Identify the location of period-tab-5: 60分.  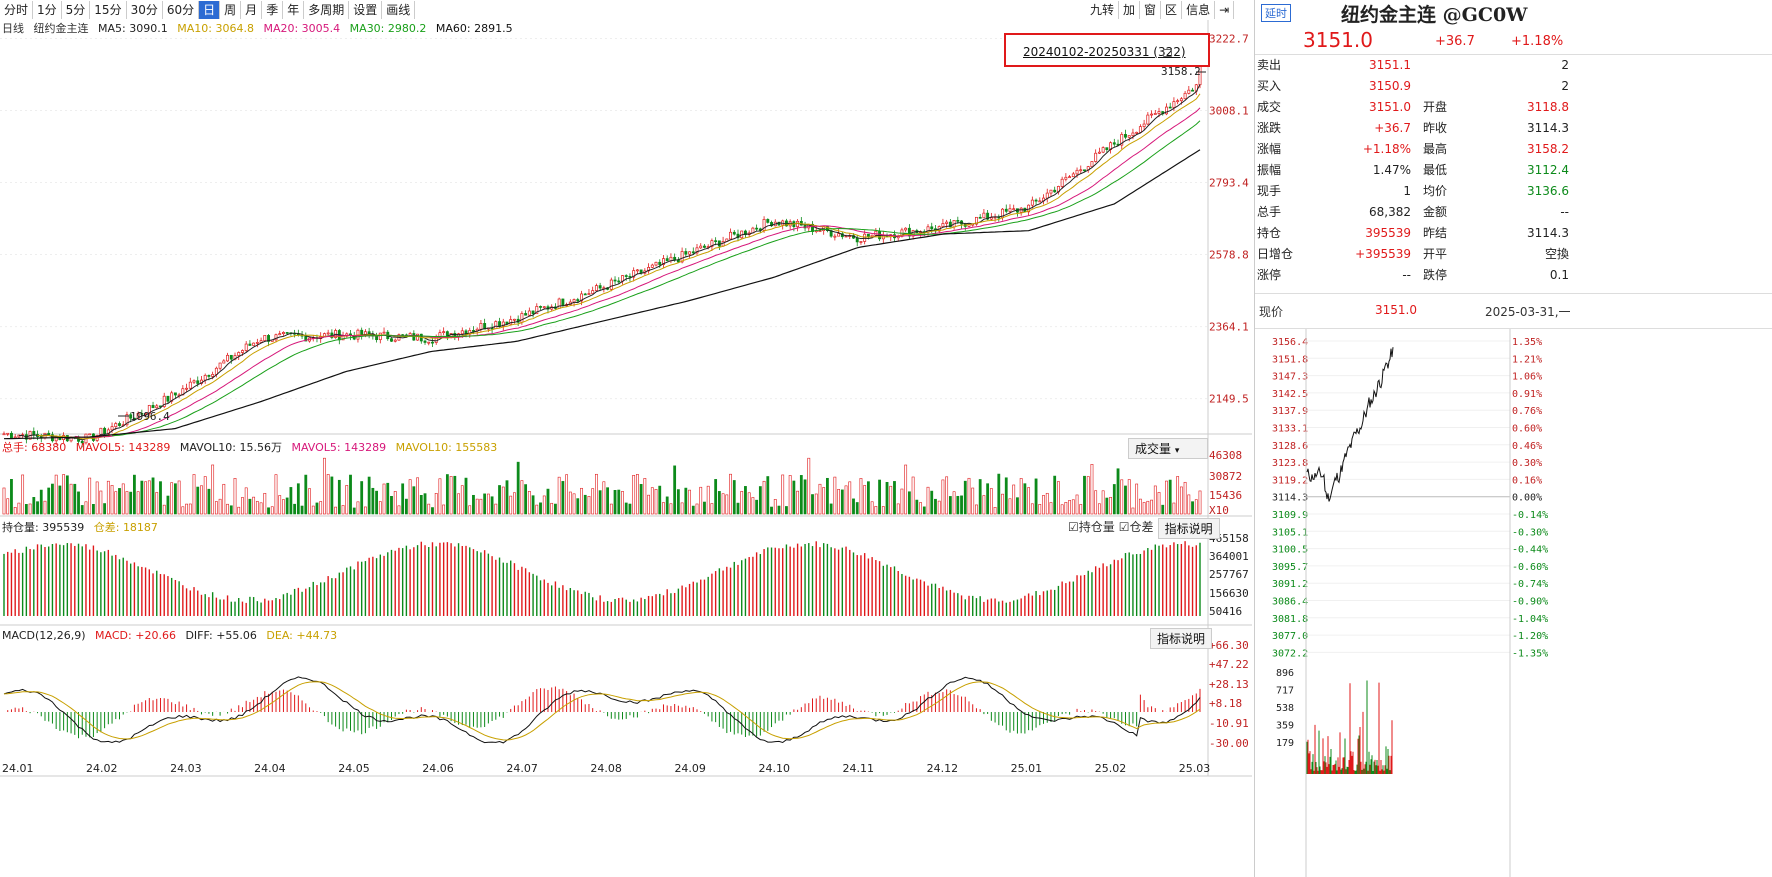
(181, 10).